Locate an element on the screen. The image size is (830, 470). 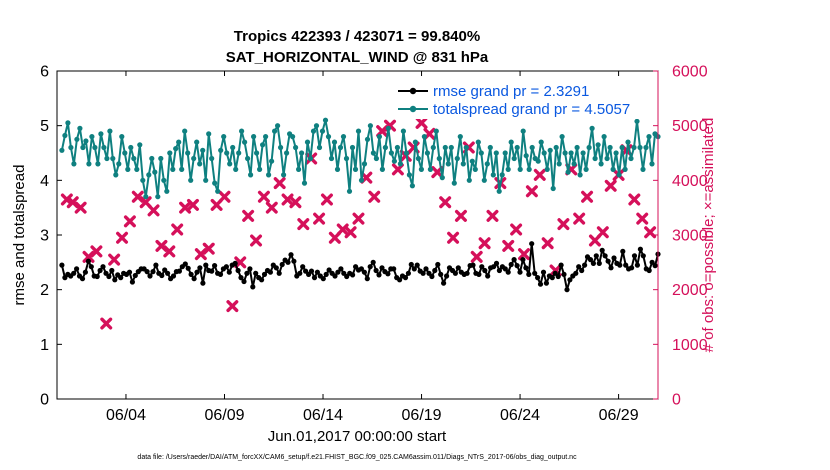
legend-spread-marker is located at coordinates (413, 109).